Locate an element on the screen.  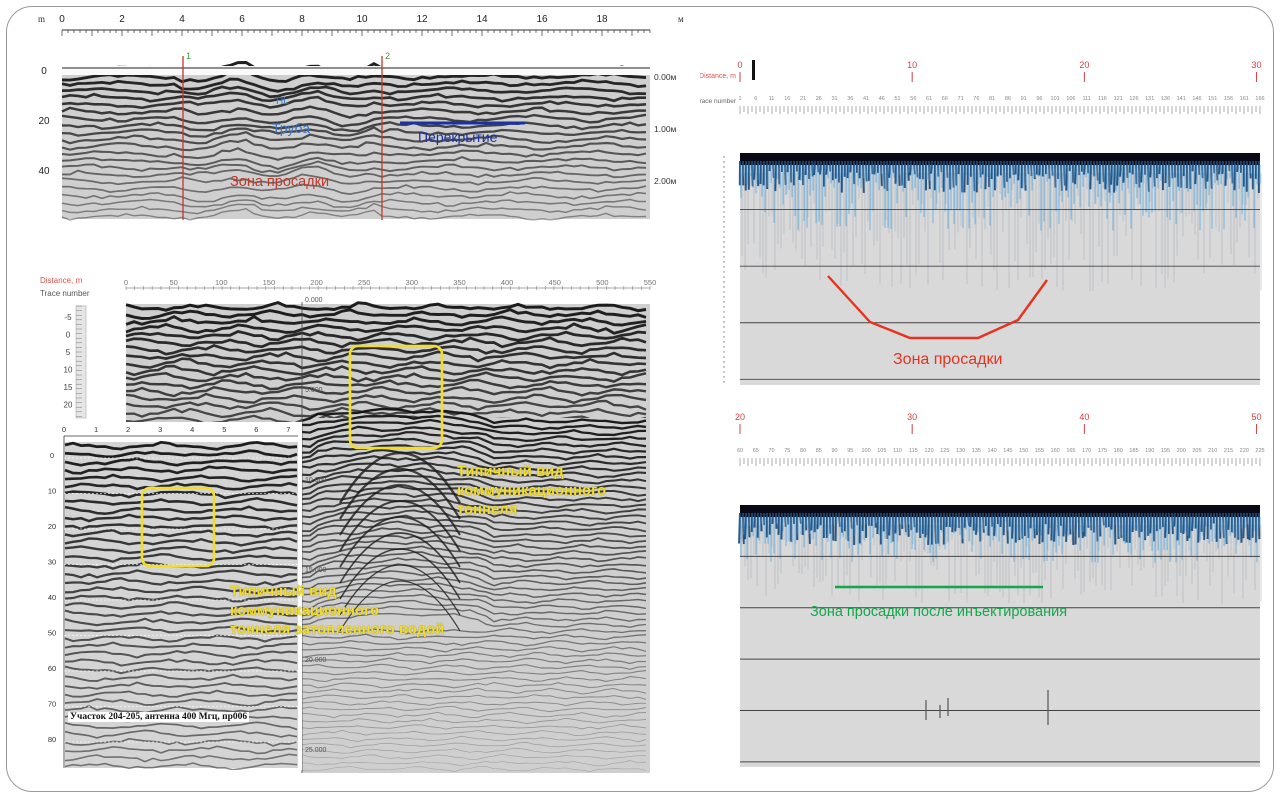
x-tick-label: 1 is located at coordinates (96, 429).